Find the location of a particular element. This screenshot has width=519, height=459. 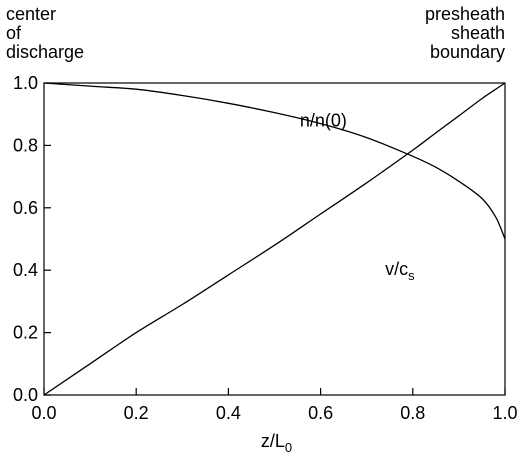

right-note-line-2: sheath is located at coordinates (477, 33).